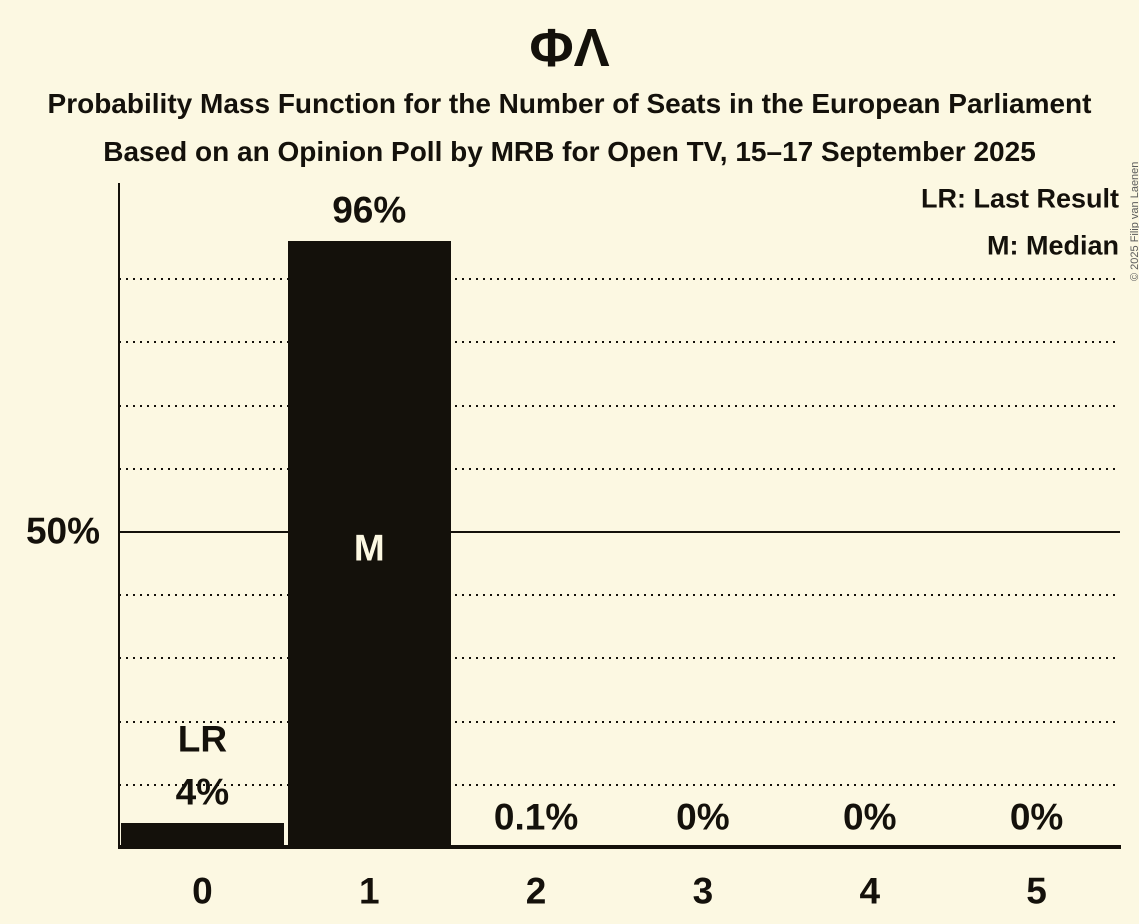  What do you see at coordinates (569, 48) in the screenshot?
I see `chart-title: ΦΛ` at bounding box center [569, 48].